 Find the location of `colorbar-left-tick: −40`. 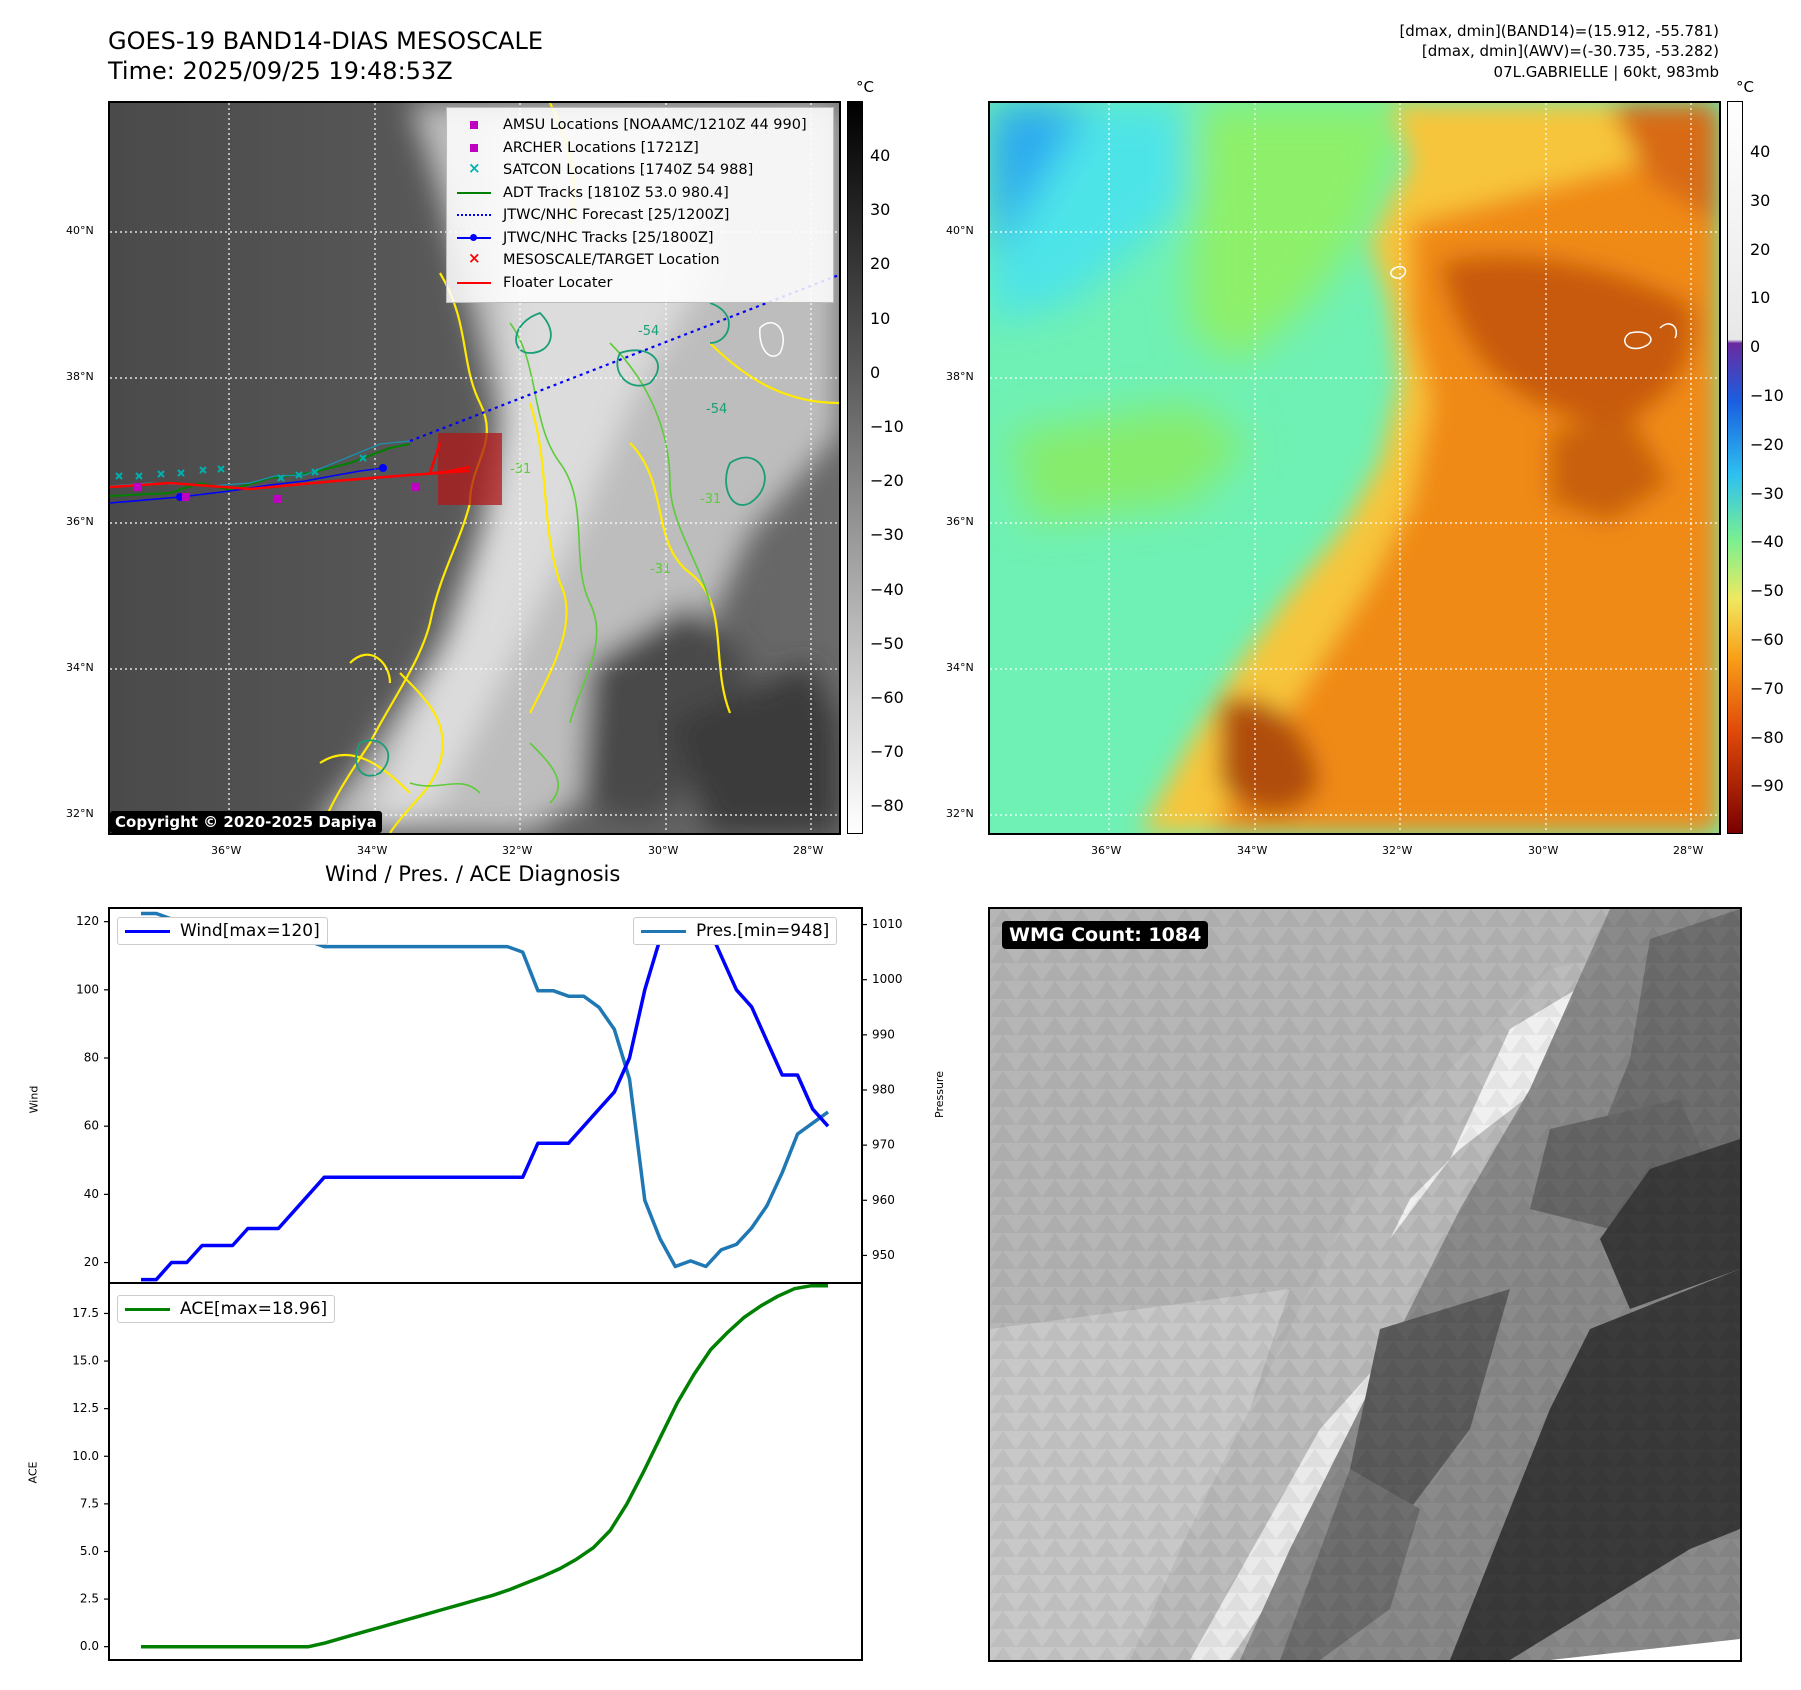

colorbar-left-tick: −40 is located at coordinates (887, 589).